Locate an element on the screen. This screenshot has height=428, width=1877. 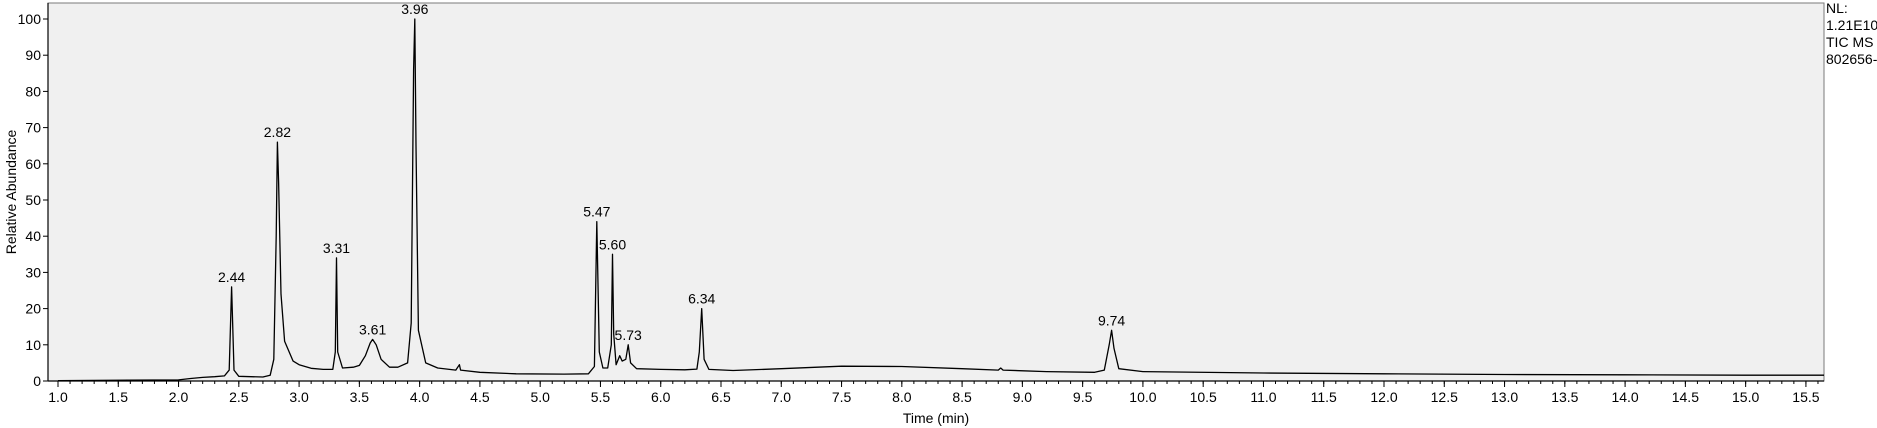
x-tick-label: 7.0 is located at coordinates (782, 397).